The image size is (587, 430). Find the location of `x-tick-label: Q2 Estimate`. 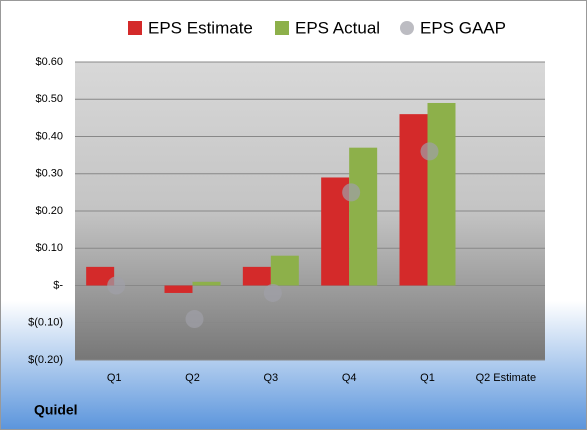

x-tick-label: Q2 Estimate is located at coordinates (506, 378).